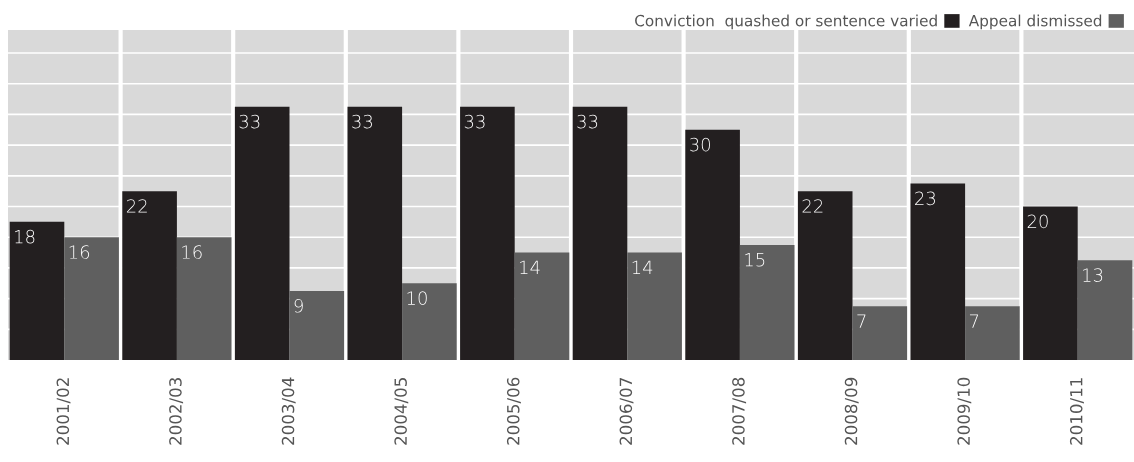 Image resolution: width=1134 pixels, height=462 pixels. I want to click on x-tick-label: 2007/08, so click(739, 411).